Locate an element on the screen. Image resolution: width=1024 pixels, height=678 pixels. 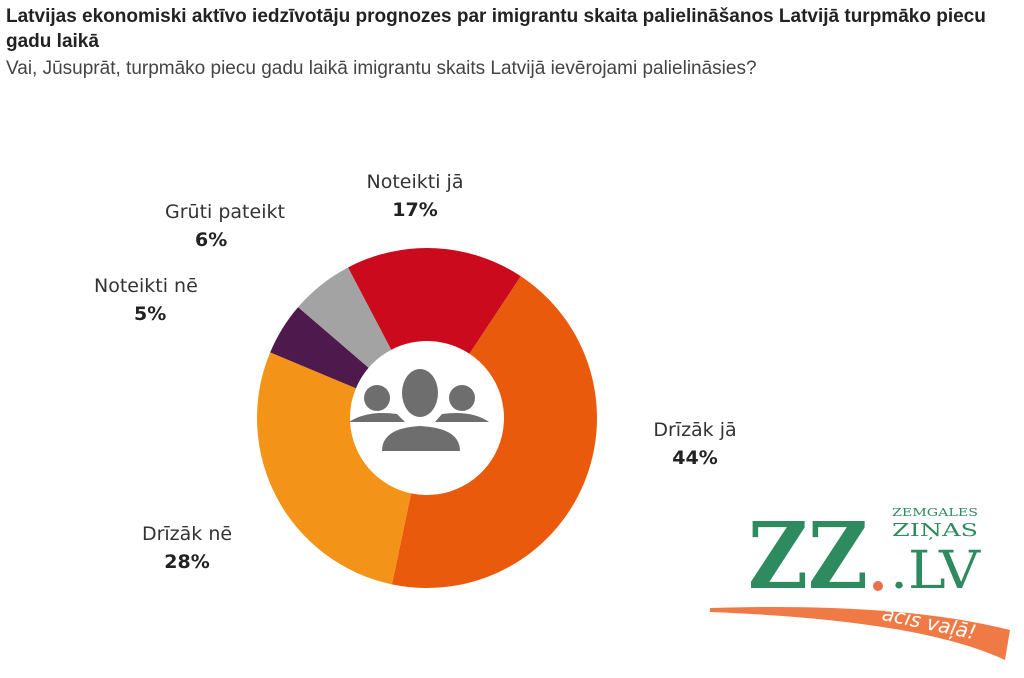
slice-label-noteikti-ne: Noteikti nē 5% is located at coordinates (155, 300).